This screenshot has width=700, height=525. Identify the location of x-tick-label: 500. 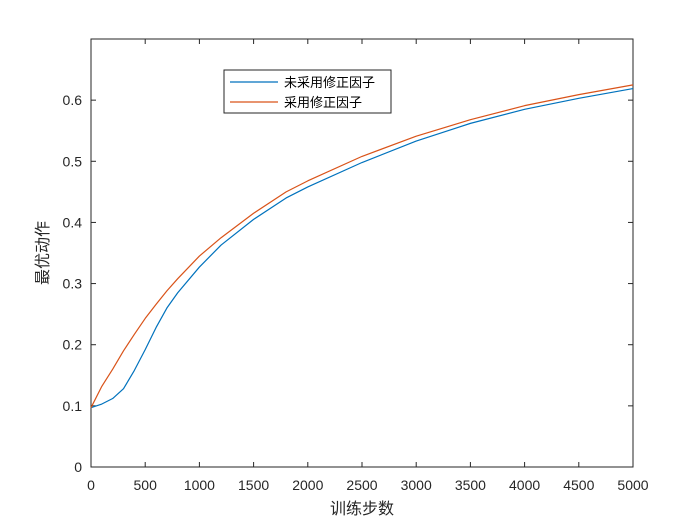
(146, 485).